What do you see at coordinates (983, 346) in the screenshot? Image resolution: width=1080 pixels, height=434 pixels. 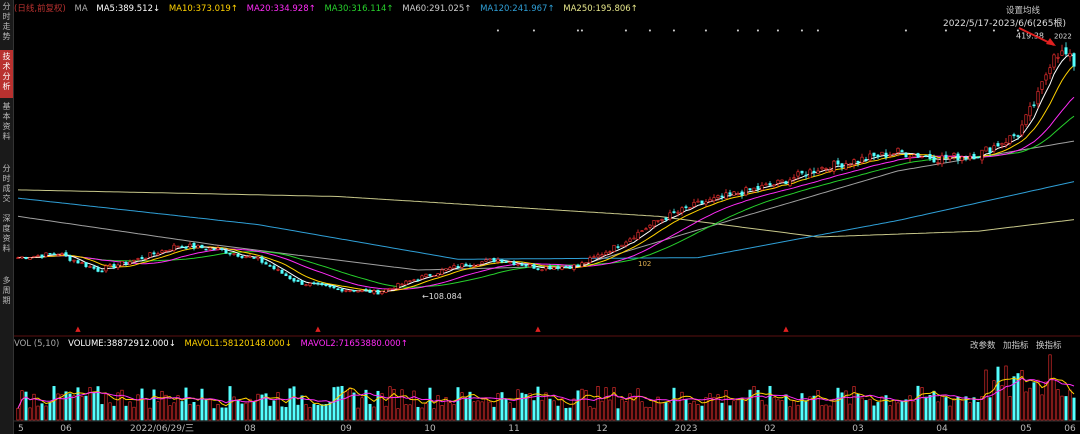 I see `change-params-button: 改参数` at bounding box center [983, 346].